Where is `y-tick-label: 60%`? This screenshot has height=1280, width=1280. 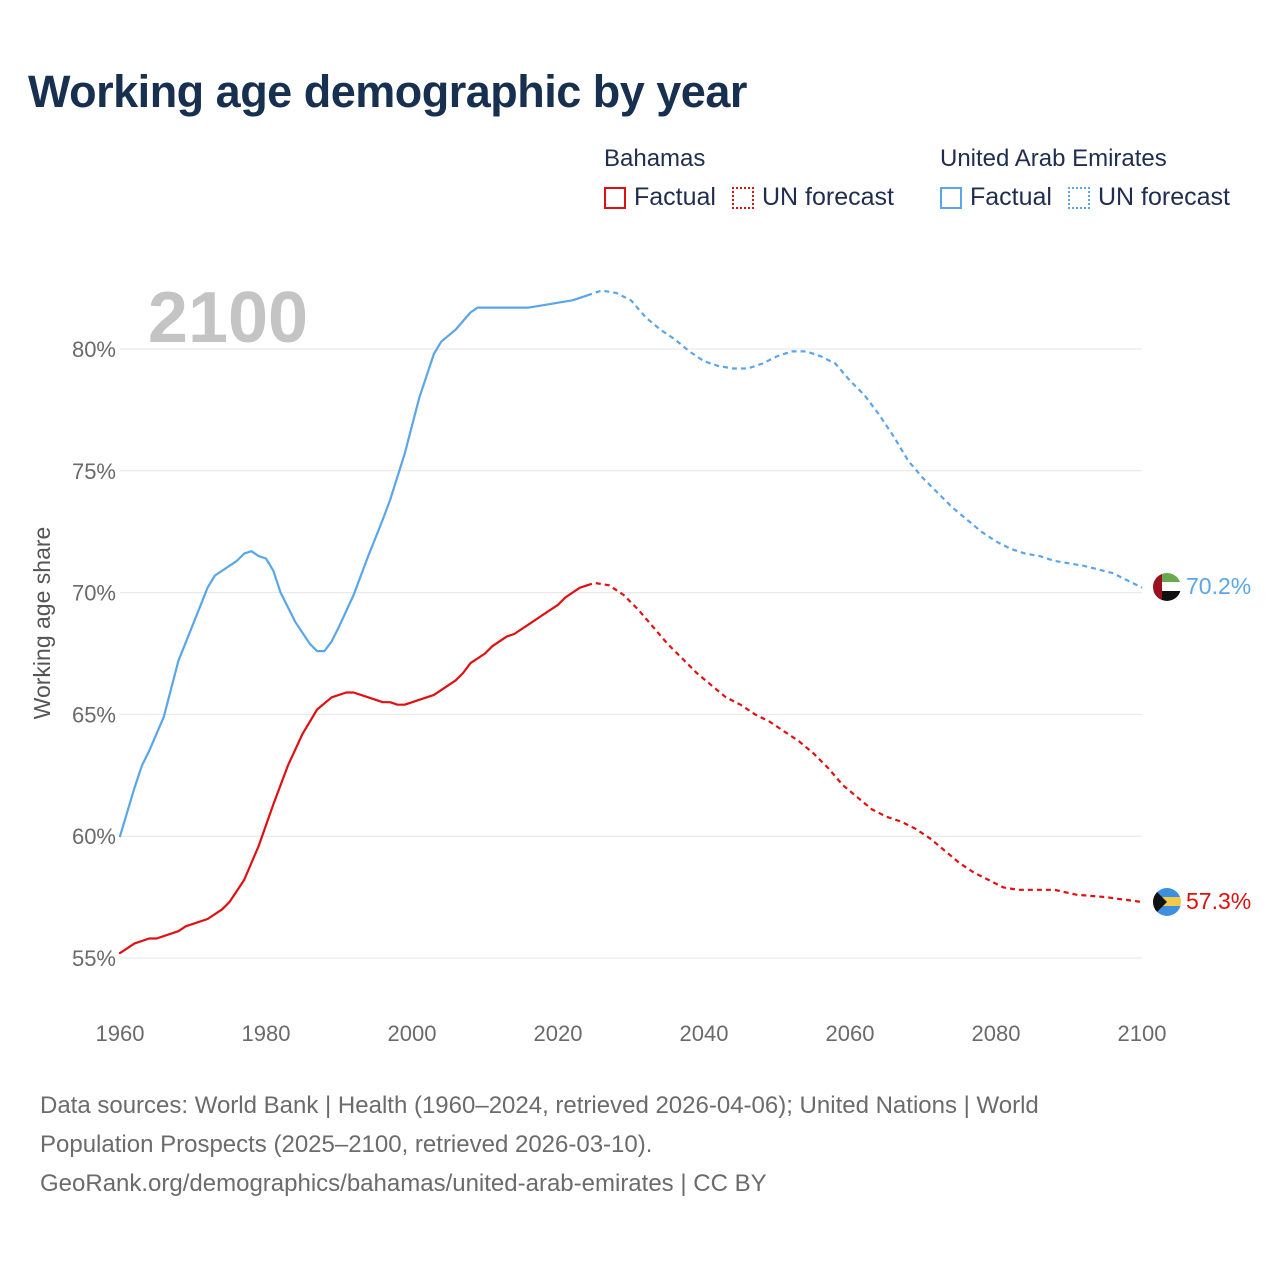
y-tick-label: 60% is located at coordinates (94, 836).